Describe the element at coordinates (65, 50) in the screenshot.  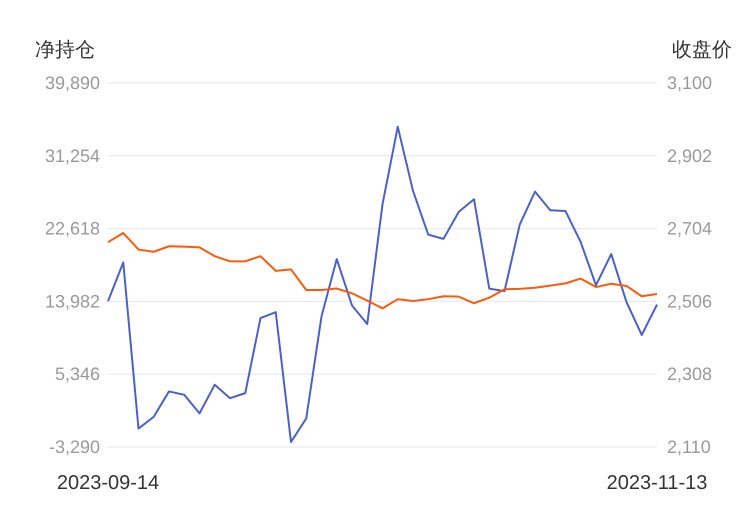
I see `y-axis-title: 净持仓` at that location.